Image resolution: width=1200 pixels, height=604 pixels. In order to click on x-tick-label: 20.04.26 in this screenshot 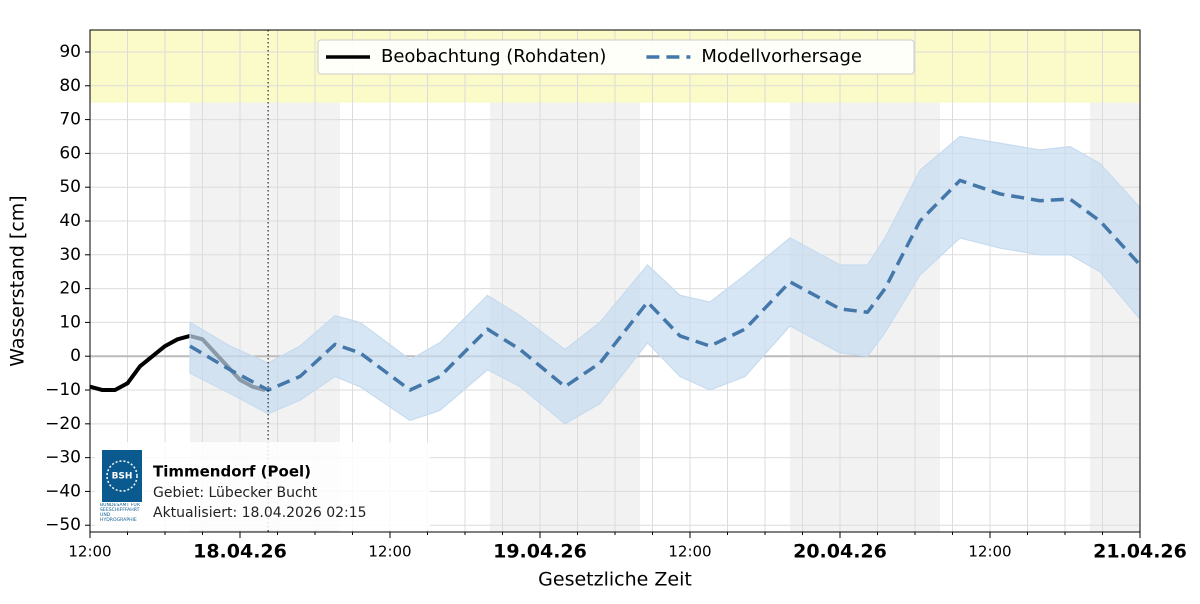, I will do `click(840, 552)`.